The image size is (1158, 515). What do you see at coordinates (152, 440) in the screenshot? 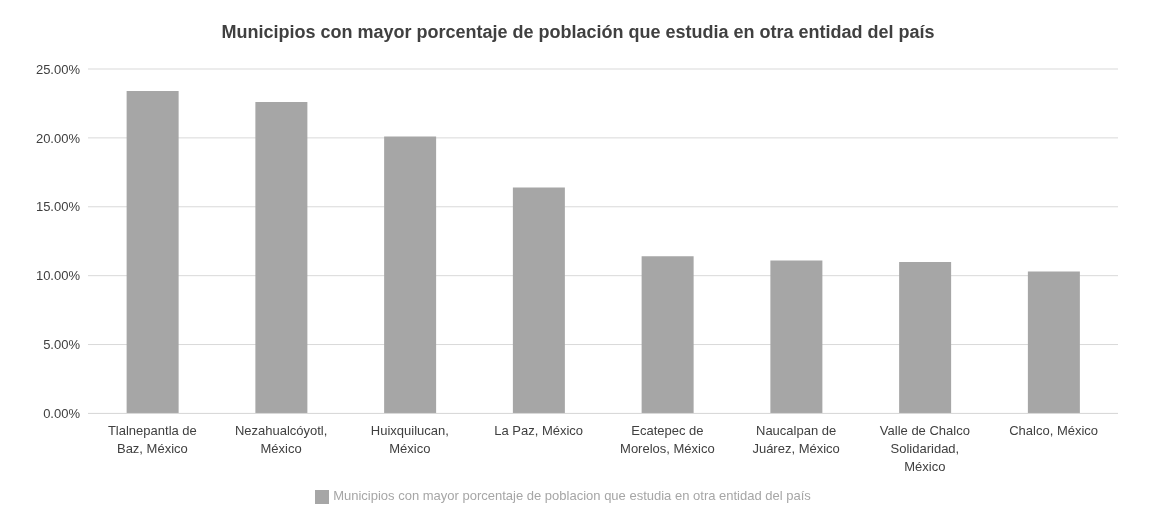
I see `x-tick-label: Tlalnepantla de Baz, México` at bounding box center [152, 440].